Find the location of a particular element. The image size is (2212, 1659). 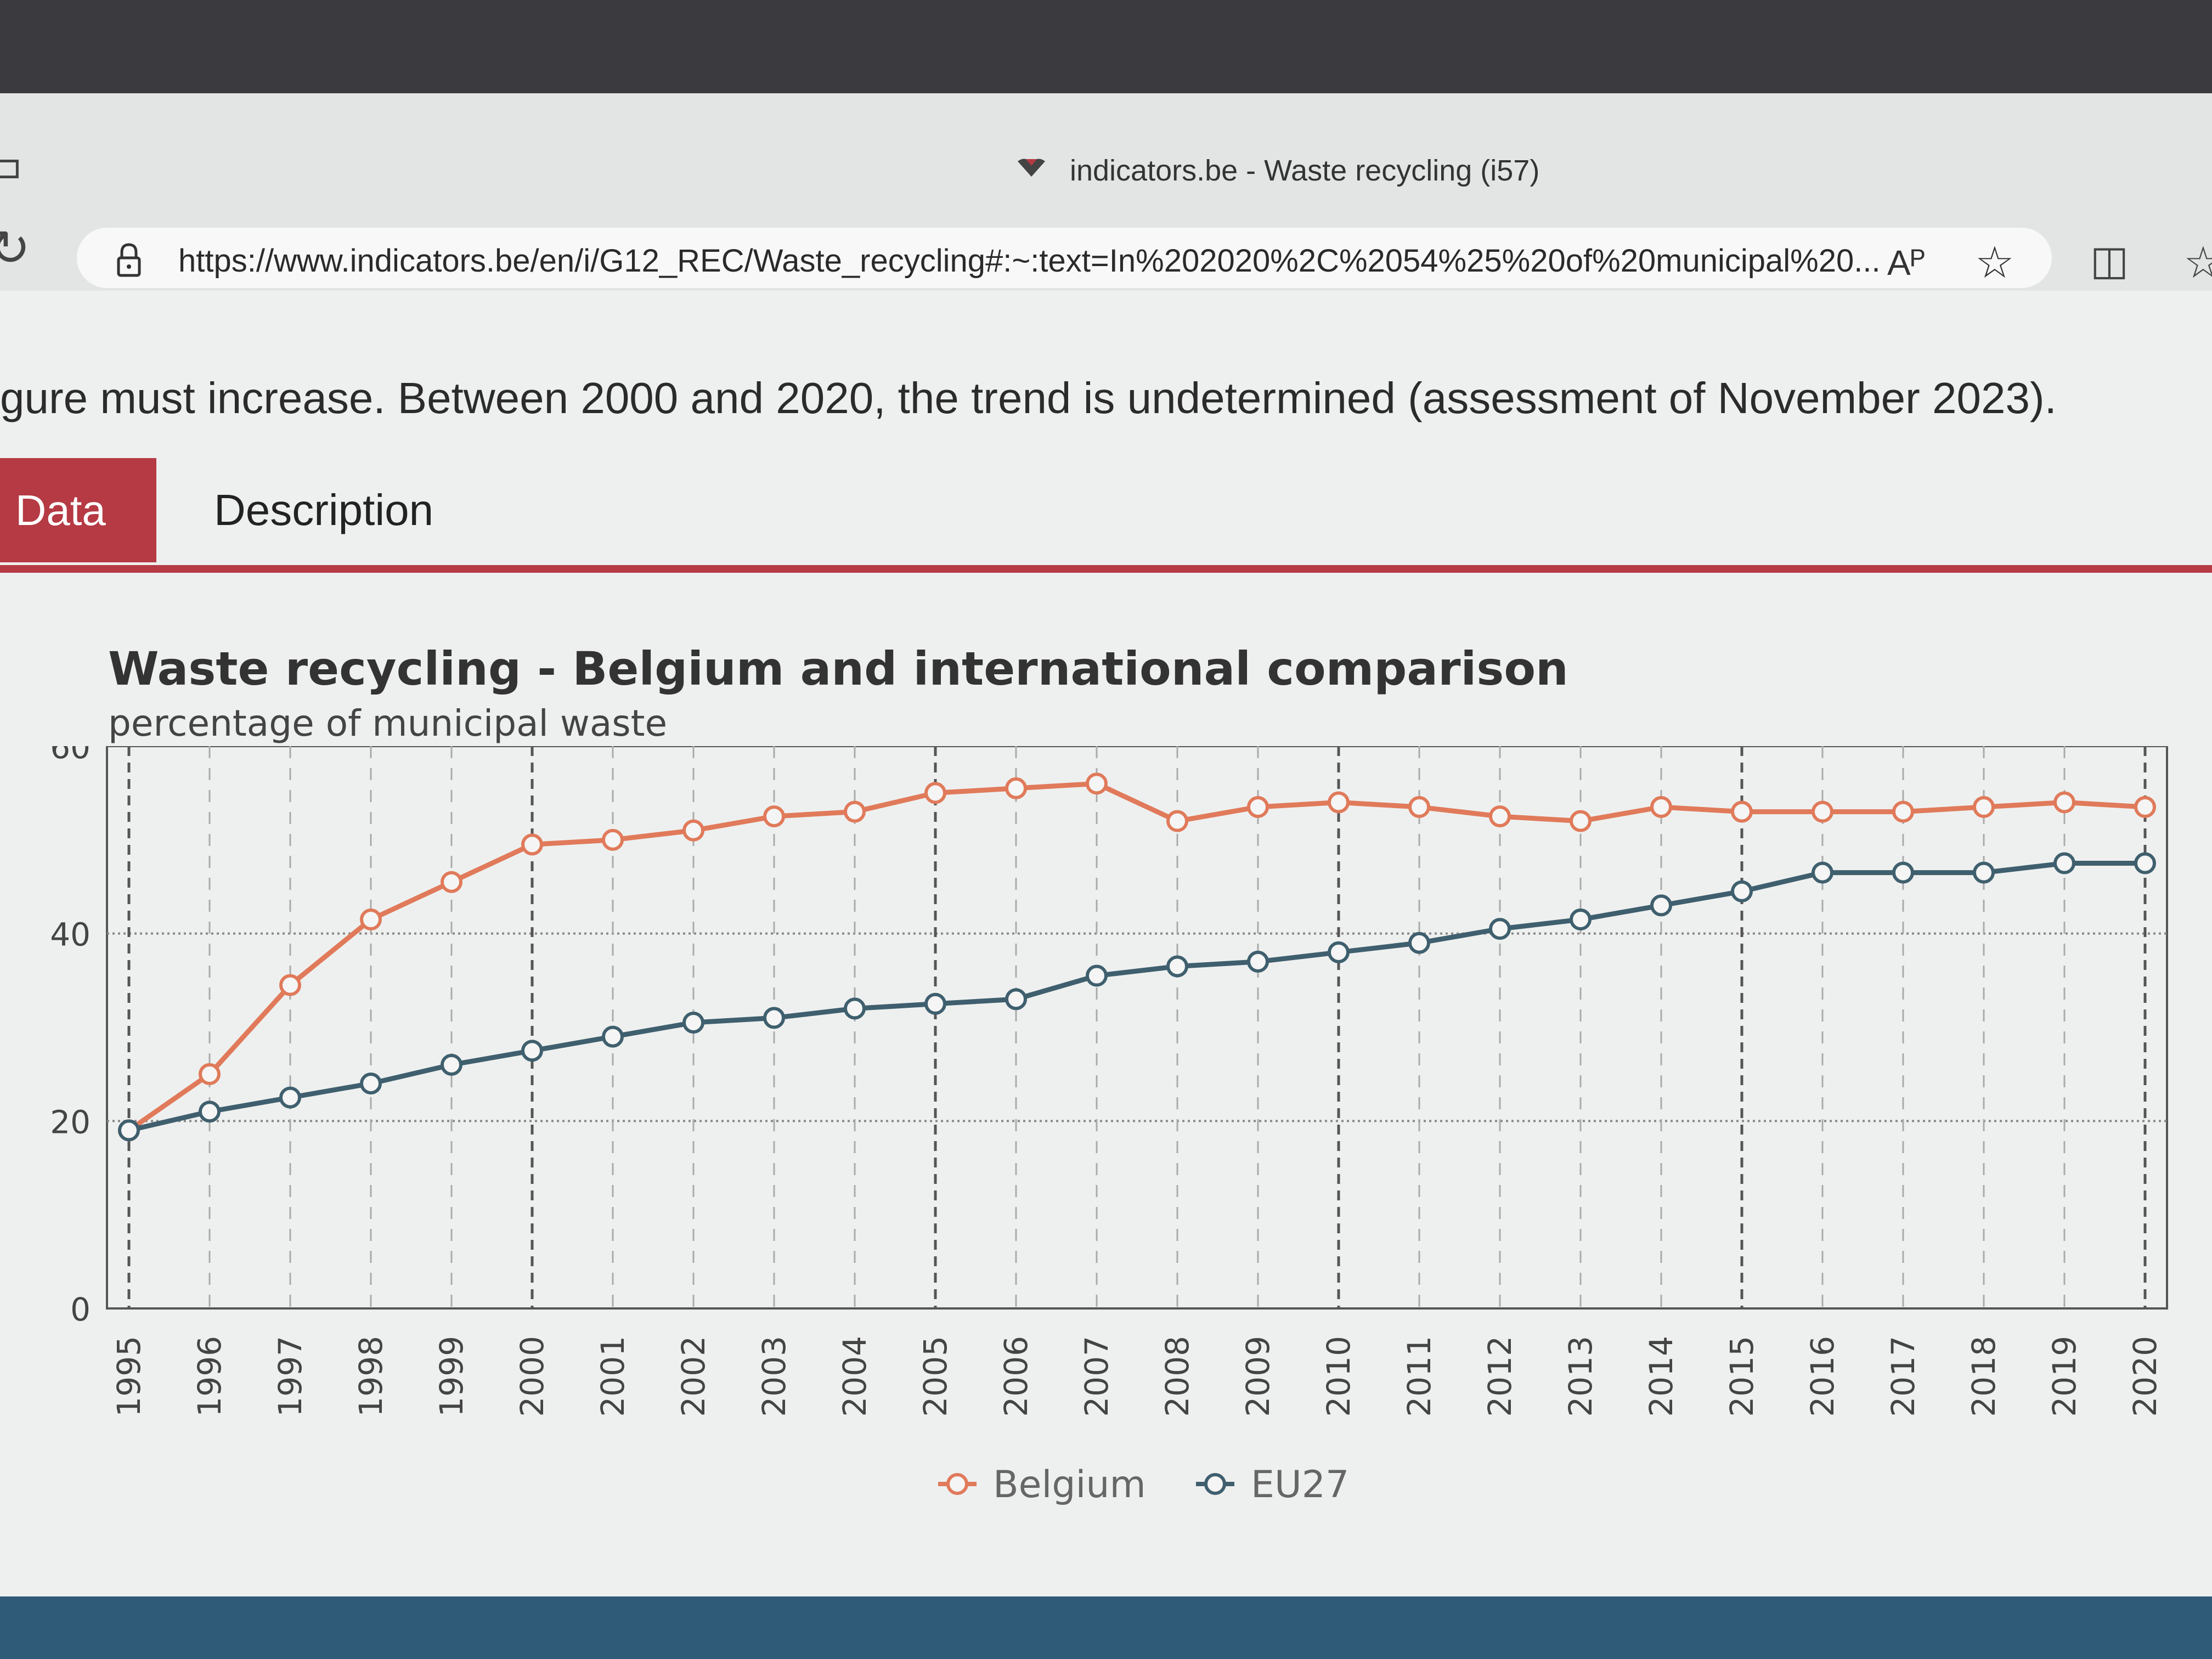

x-tick-label: 1996 is located at coordinates (210, 1376).